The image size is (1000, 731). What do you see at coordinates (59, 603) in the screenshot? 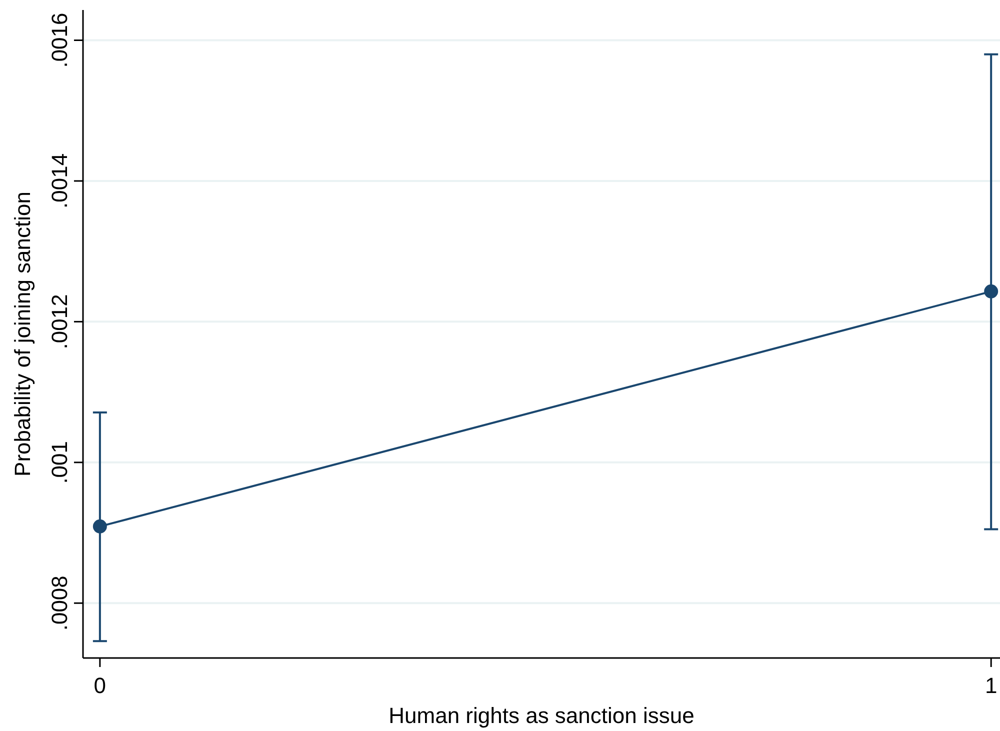
I see `y-tick-label: .0008` at bounding box center [59, 603].